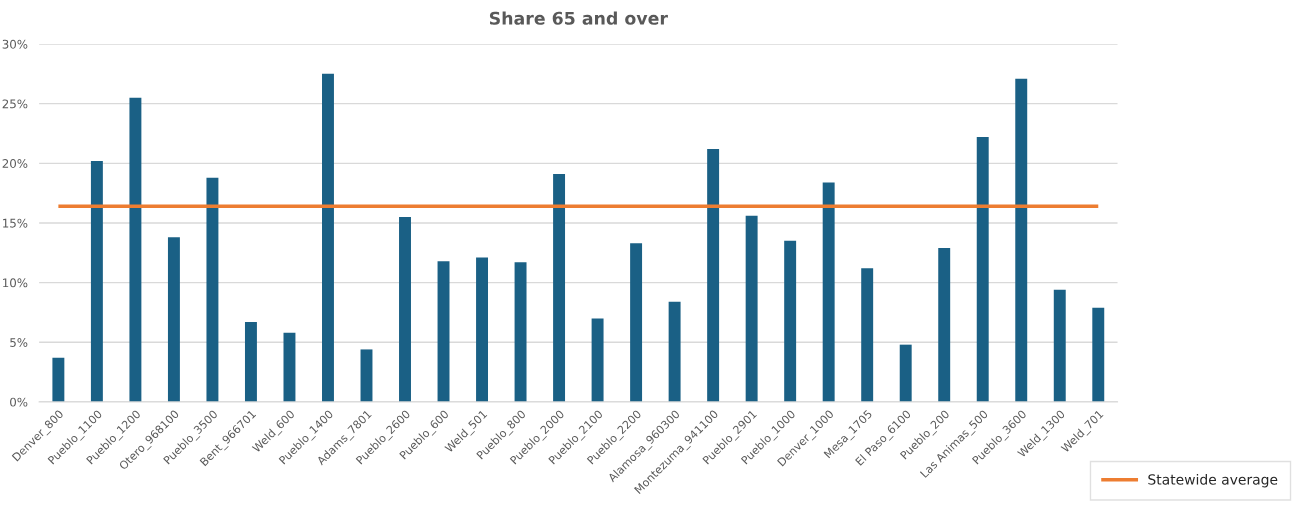 This screenshot has width=1304, height=512. I want to click on legend-label: Statewide average, so click(1213, 480).